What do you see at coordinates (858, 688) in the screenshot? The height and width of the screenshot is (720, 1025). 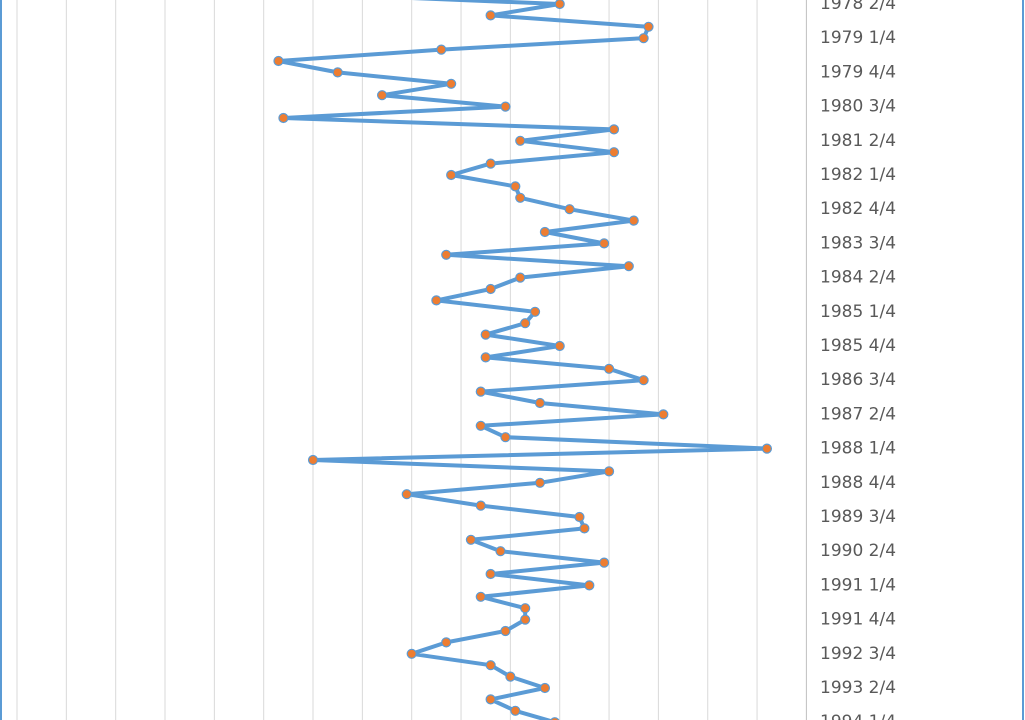 I see `y-tick-label: 1993 2/4` at bounding box center [858, 688].